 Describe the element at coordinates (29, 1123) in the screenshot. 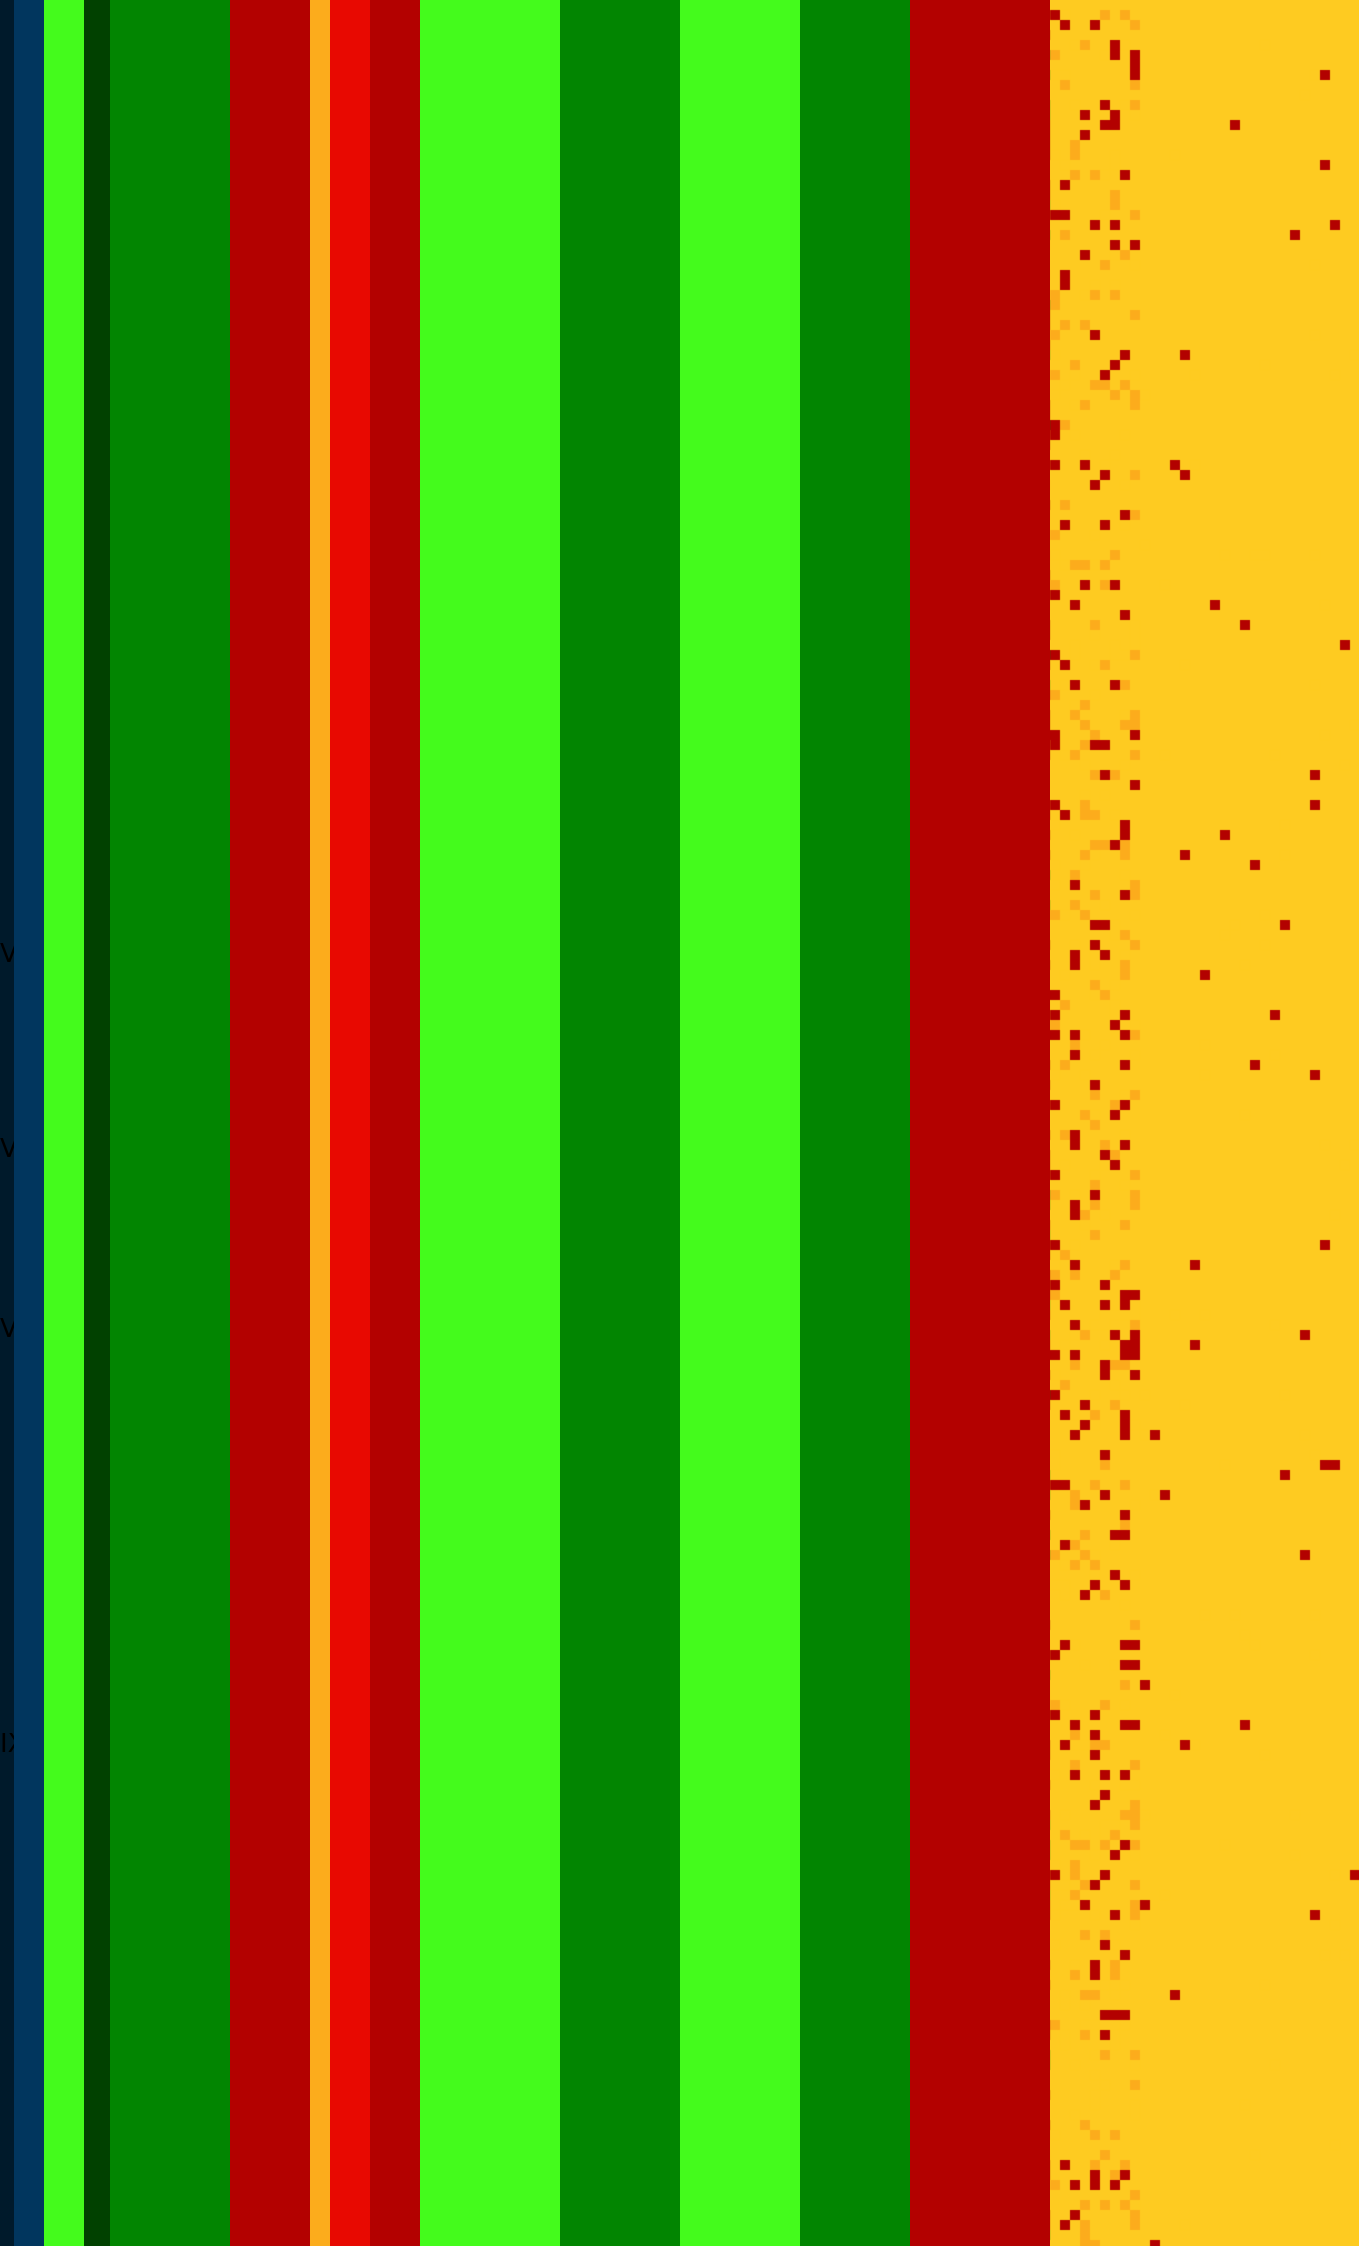

I see `teal-band` at that location.